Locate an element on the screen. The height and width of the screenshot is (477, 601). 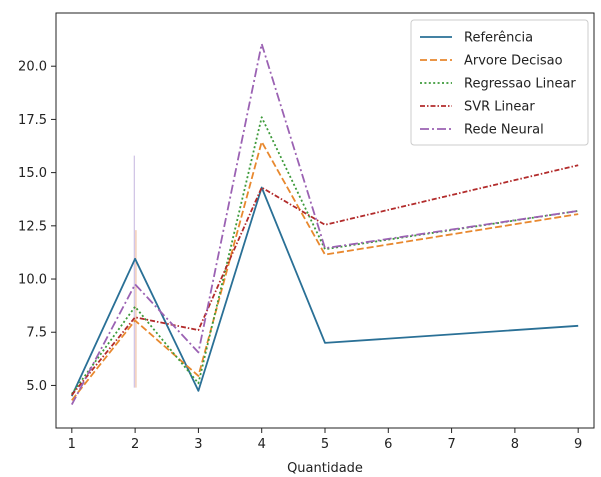
y-tick-label: 10.0 is located at coordinates (32, 280).